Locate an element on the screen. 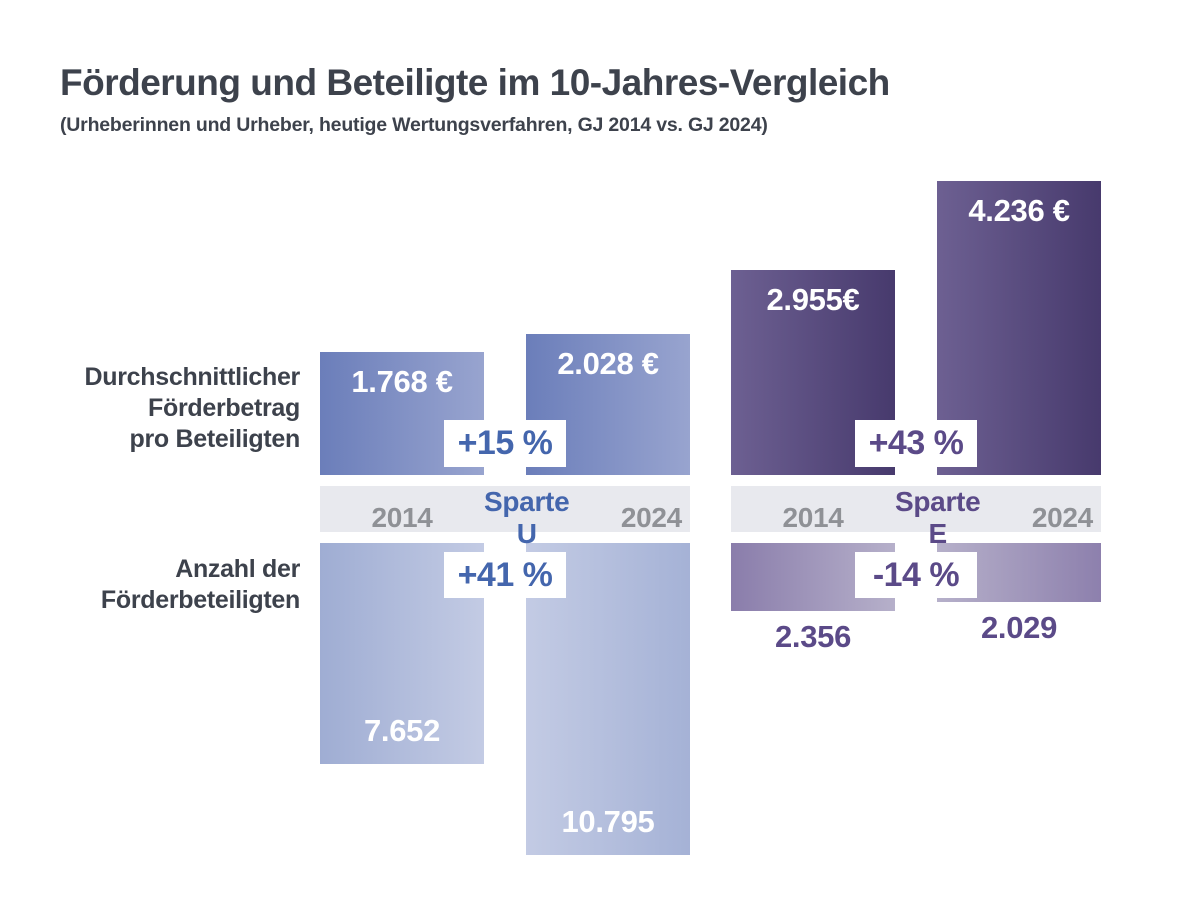 The height and width of the screenshot is (900, 1200). change-badge-u-amount: +15 % is located at coordinates (505, 443).